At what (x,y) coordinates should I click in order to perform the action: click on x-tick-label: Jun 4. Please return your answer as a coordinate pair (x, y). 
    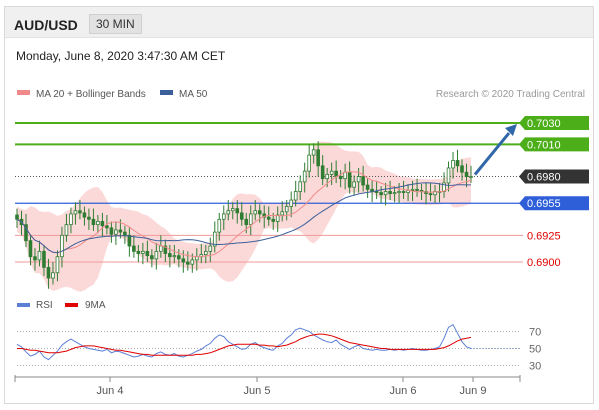
    Looking at the image, I should click on (110, 391).